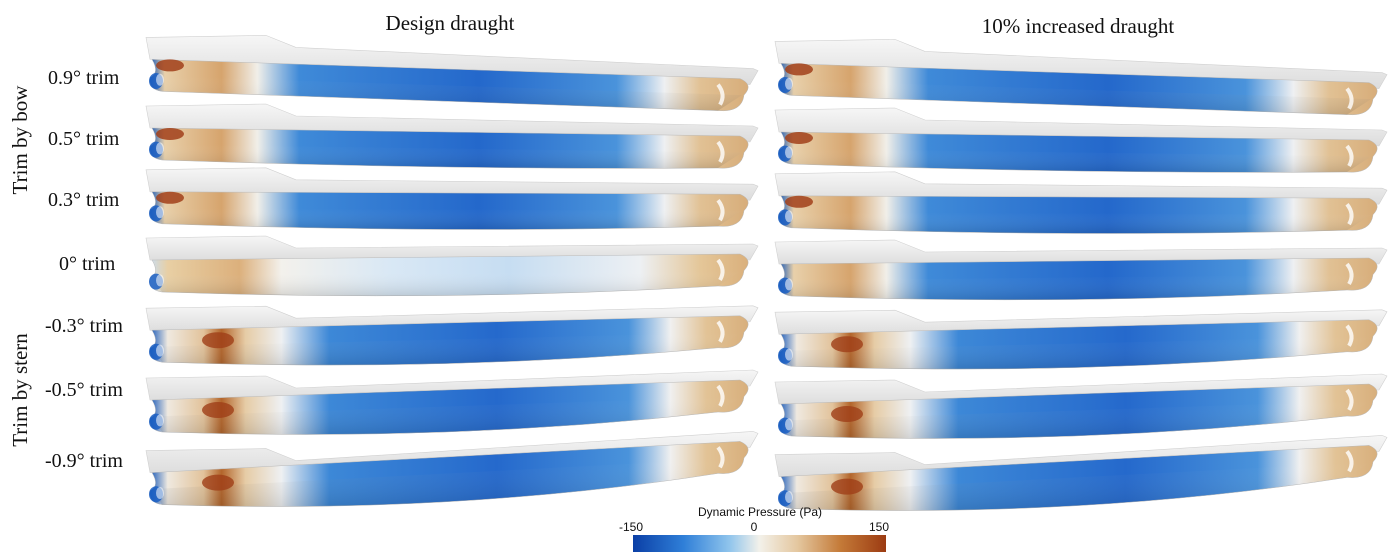 This screenshot has height=556, width=1397. What do you see at coordinates (1081, 270) in the screenshot?
I see `hull-increased-t00` at bounding box center [1081, 270].